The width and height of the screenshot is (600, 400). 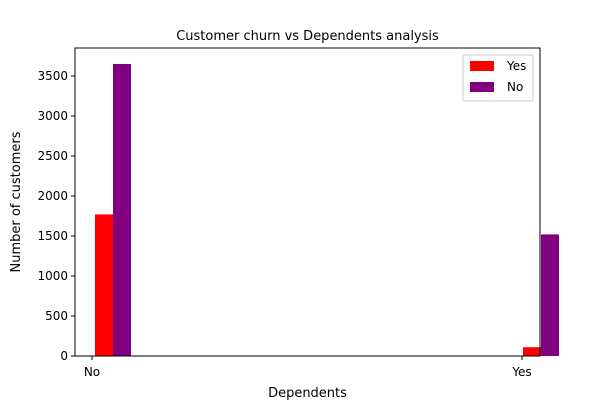 I want to click on y-axis-ticks: 0 500 1000 1500 2000 2500 3000 3500, so click(x=56, y=216).